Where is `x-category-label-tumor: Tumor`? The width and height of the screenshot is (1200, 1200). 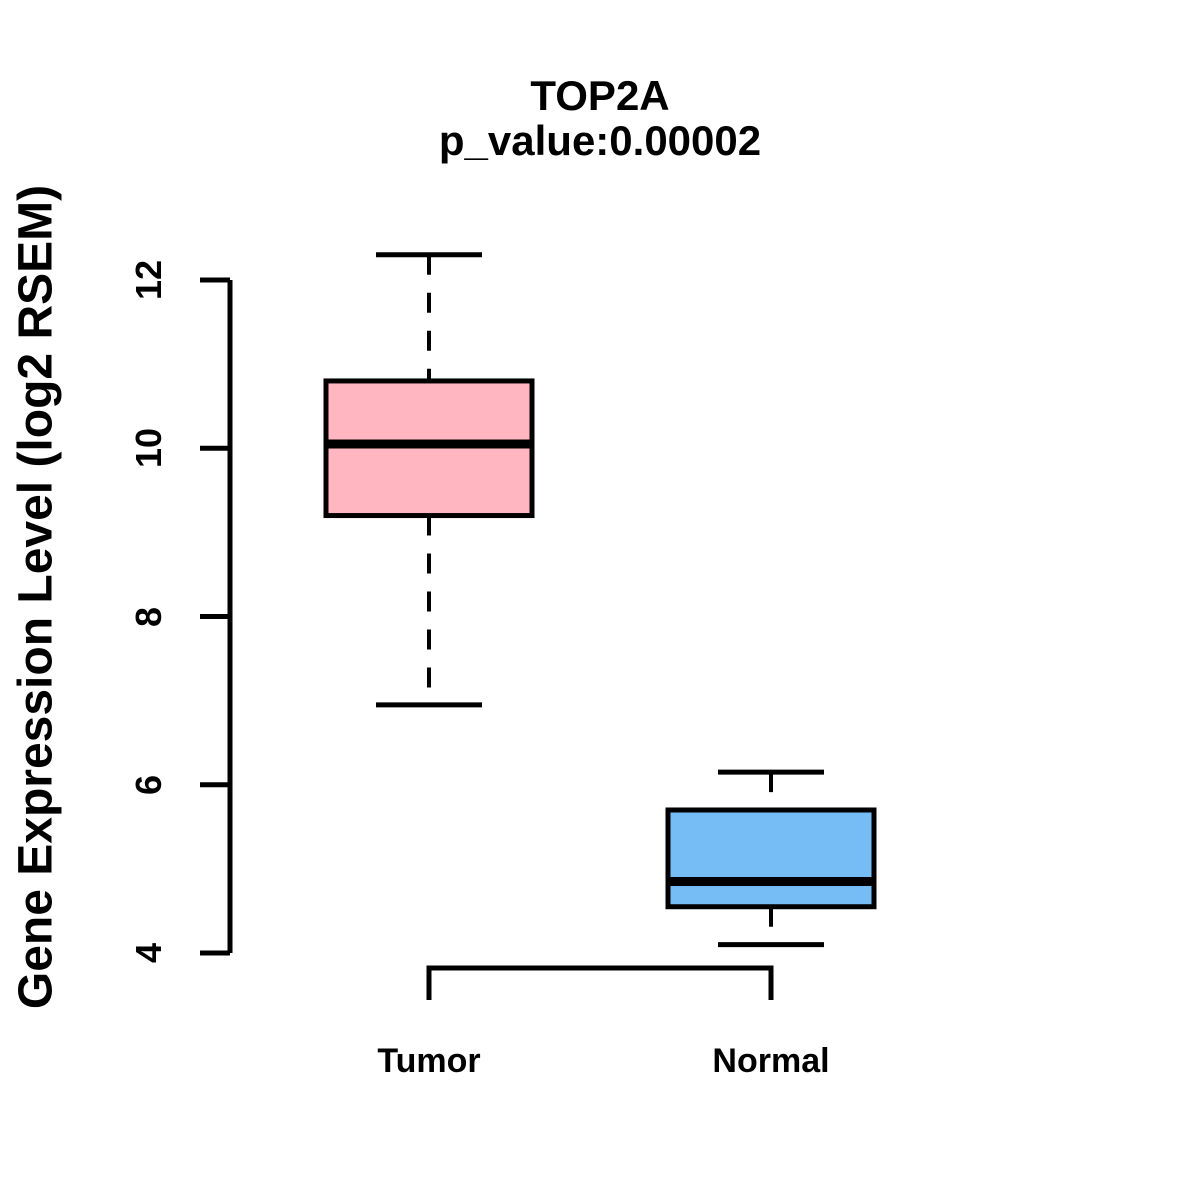
x-category-label-tumor: Tumor is located at coordinates (429, 1061).